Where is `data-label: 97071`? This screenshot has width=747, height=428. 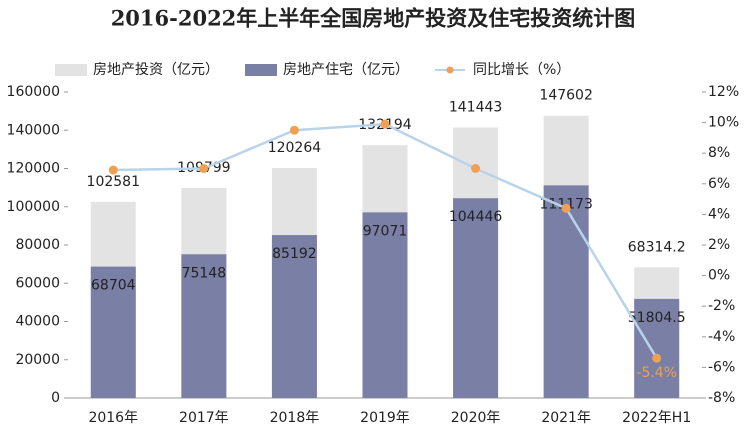
data-label: 97071 is located at coordinates (385, 231).